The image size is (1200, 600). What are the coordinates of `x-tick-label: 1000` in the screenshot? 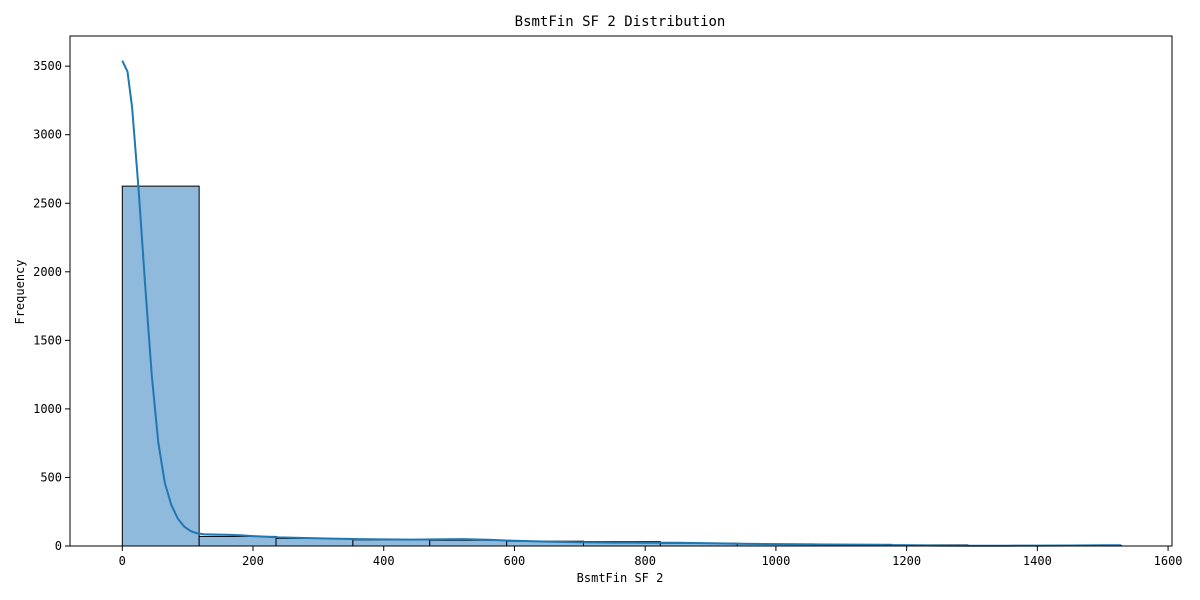 It's located at (775, 561).